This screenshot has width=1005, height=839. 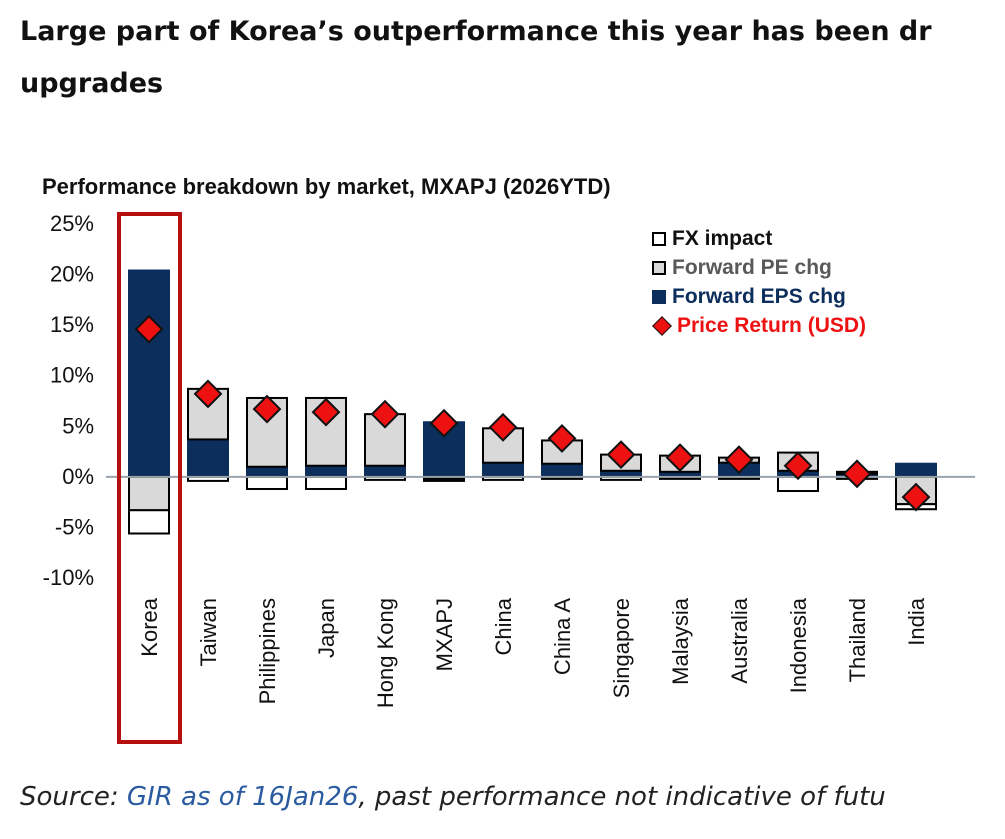 I want to click on bar-korea-fx-impact, so click(x=149, y=522).